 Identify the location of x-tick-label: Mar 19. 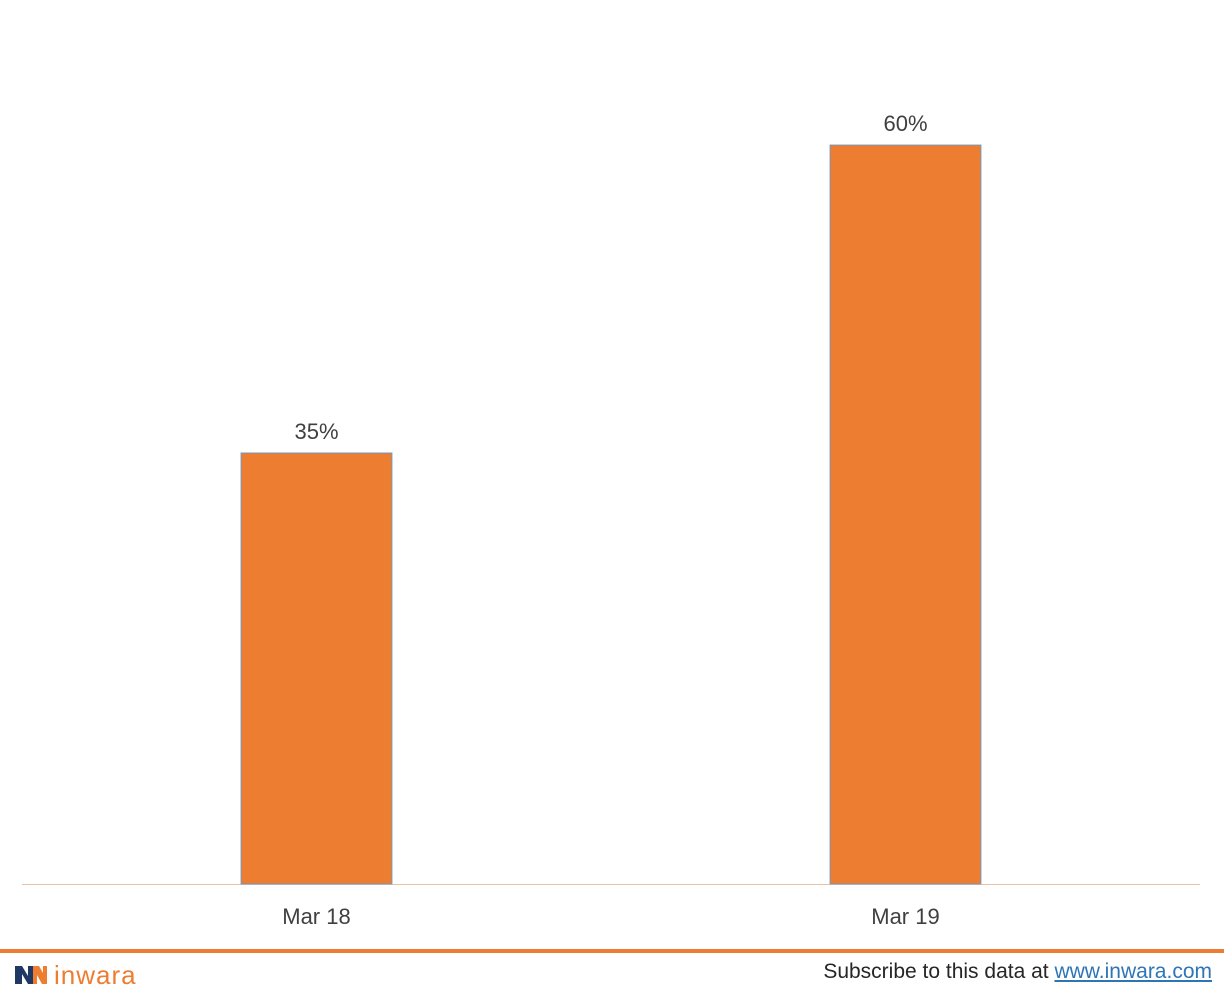
(905, 916).